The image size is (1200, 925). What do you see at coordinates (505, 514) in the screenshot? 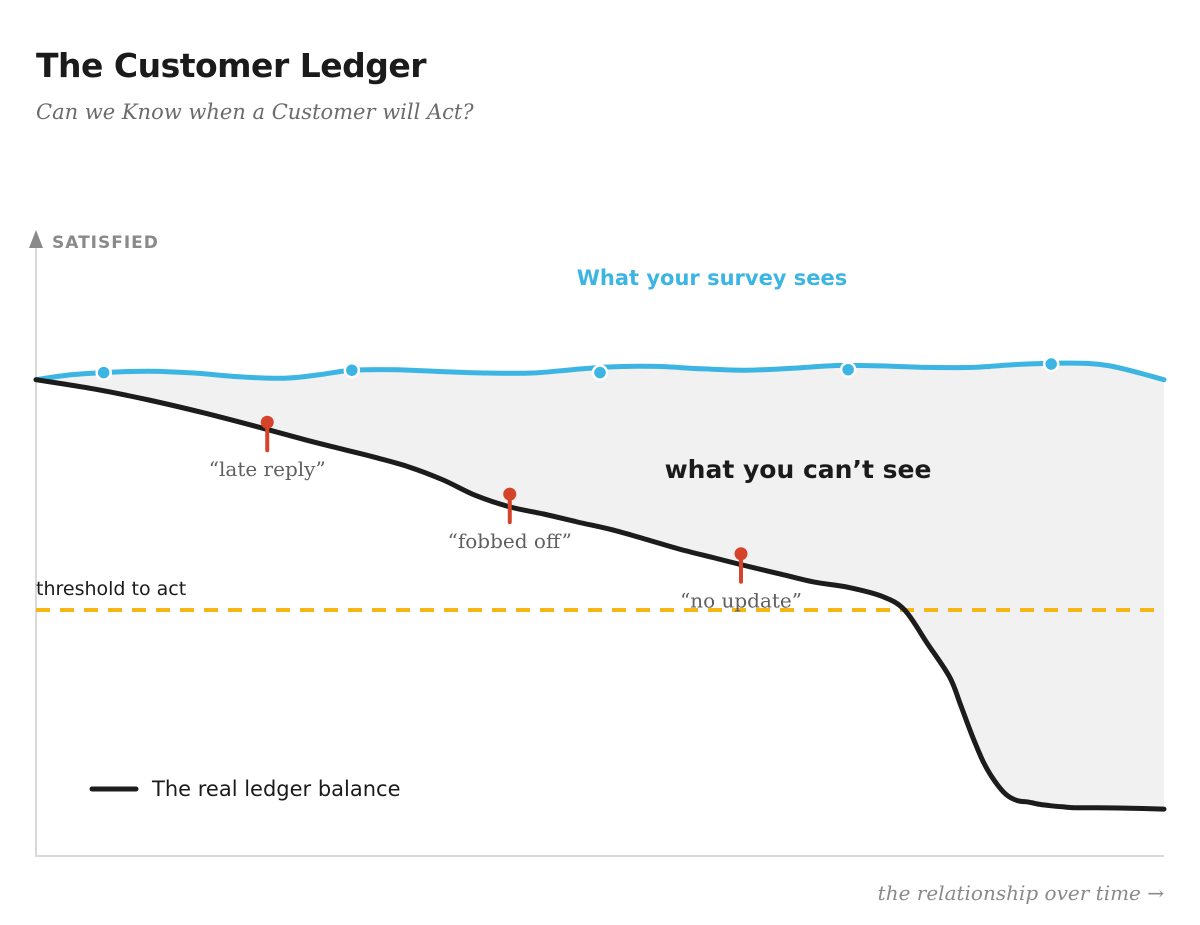
I see `annotations: “late reply” “fobbed off” “no update”` at bounding box center [505, 514].